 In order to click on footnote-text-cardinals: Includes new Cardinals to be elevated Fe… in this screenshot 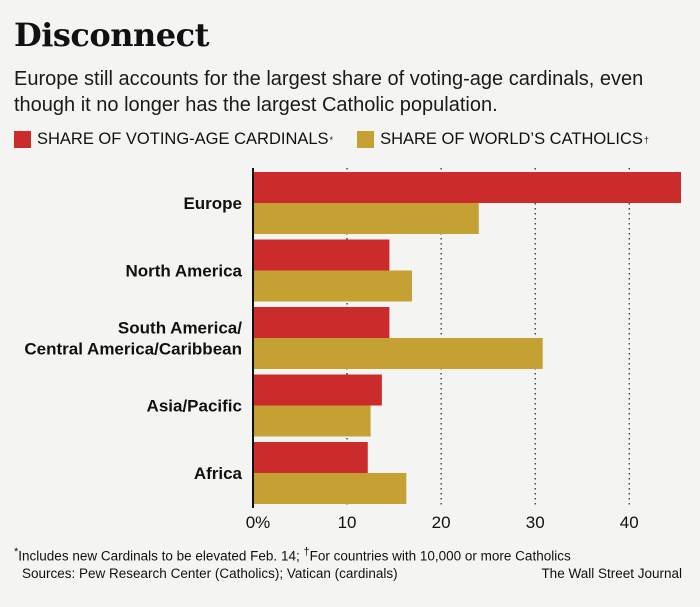, I will do `click(161, 556)`.